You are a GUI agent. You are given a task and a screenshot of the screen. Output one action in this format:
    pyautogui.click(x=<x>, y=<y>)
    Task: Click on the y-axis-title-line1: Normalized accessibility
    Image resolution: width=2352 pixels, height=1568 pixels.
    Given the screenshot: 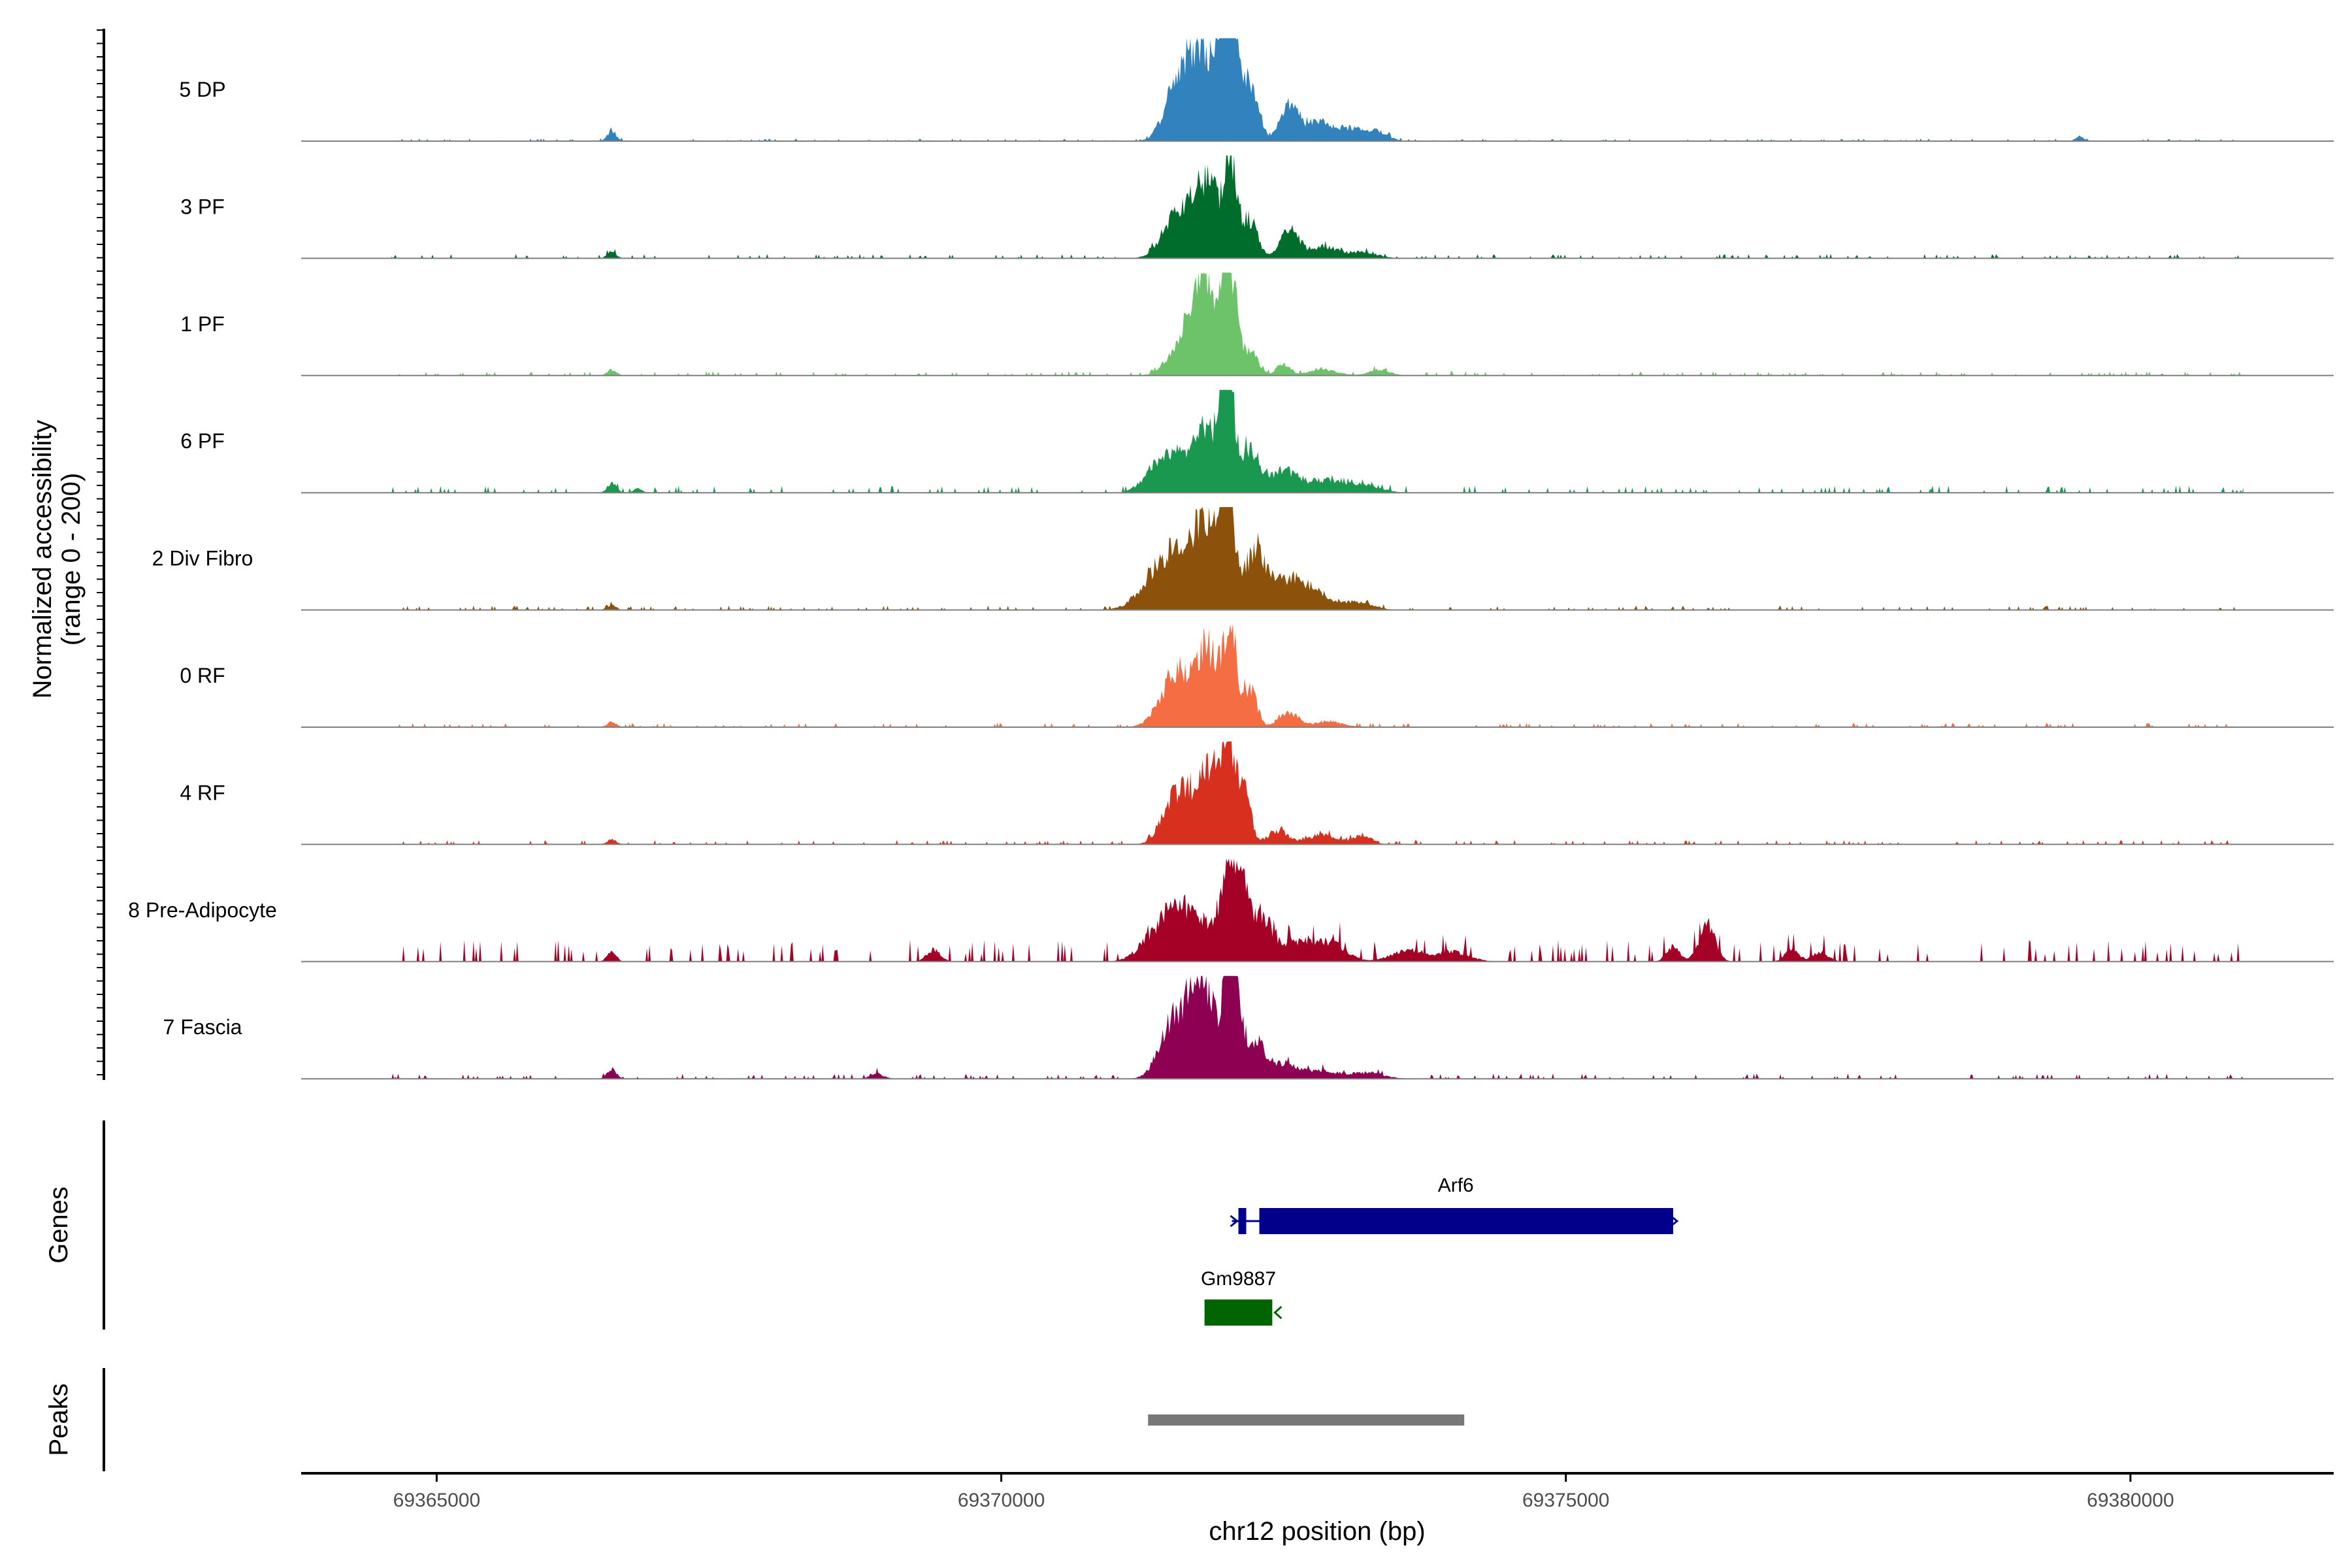 What is the action you would take?
    pyautogui.click(x=42, y=559)
    